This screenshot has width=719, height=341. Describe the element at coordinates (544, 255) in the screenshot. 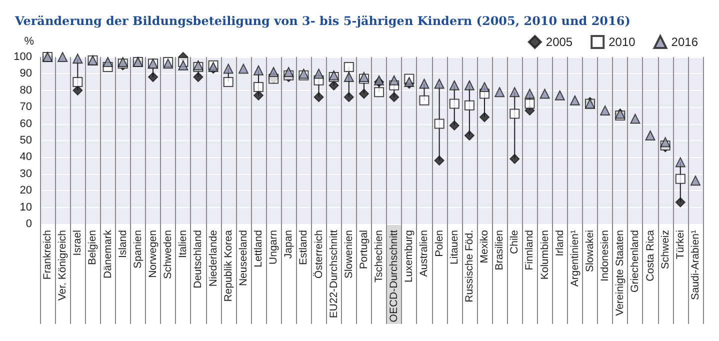

I see `x-tick-label: Kolumbien` at that location.